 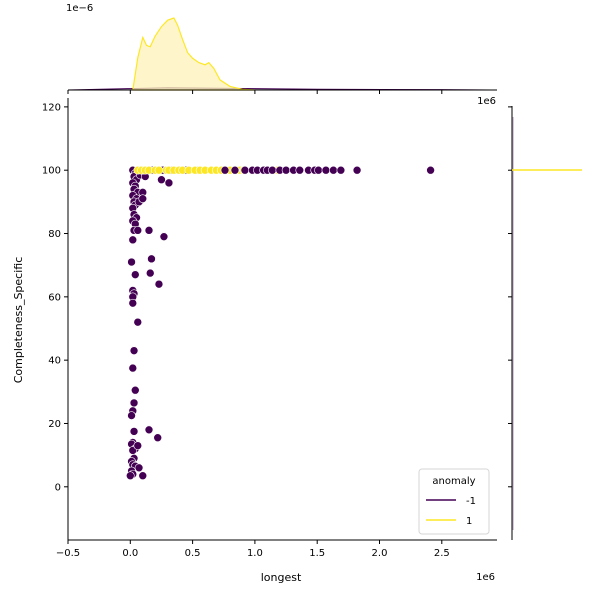 I want to click on x-tick-label: −0.5, so click(x=68, y=553).